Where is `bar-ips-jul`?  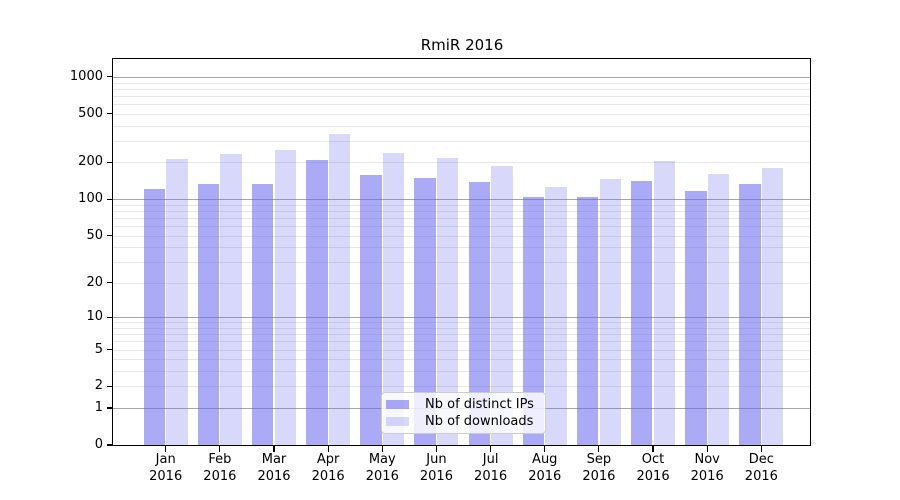 bar-ips-jul is located at coordinates (479, 313).